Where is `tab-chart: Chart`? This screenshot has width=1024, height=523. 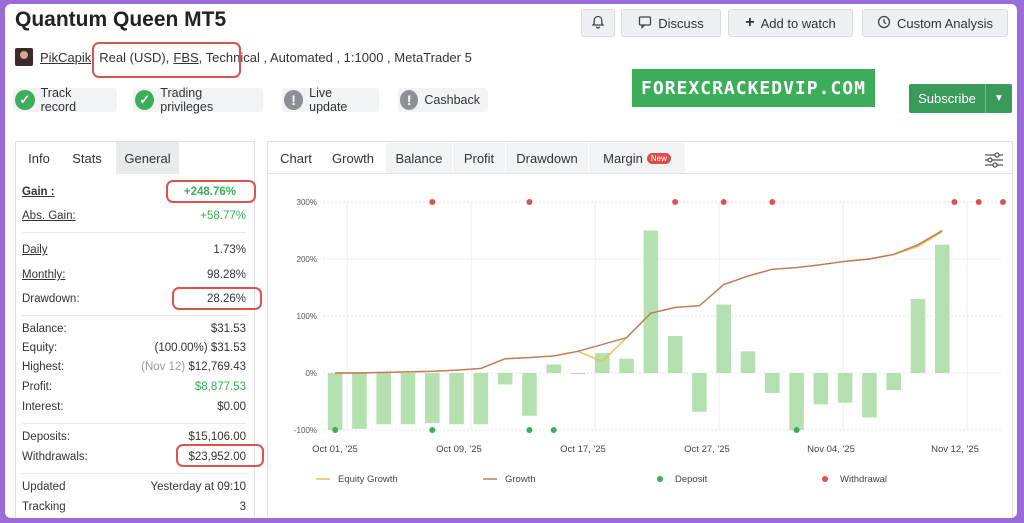 tab-chart: Chart is located at coordinates (296, 158).